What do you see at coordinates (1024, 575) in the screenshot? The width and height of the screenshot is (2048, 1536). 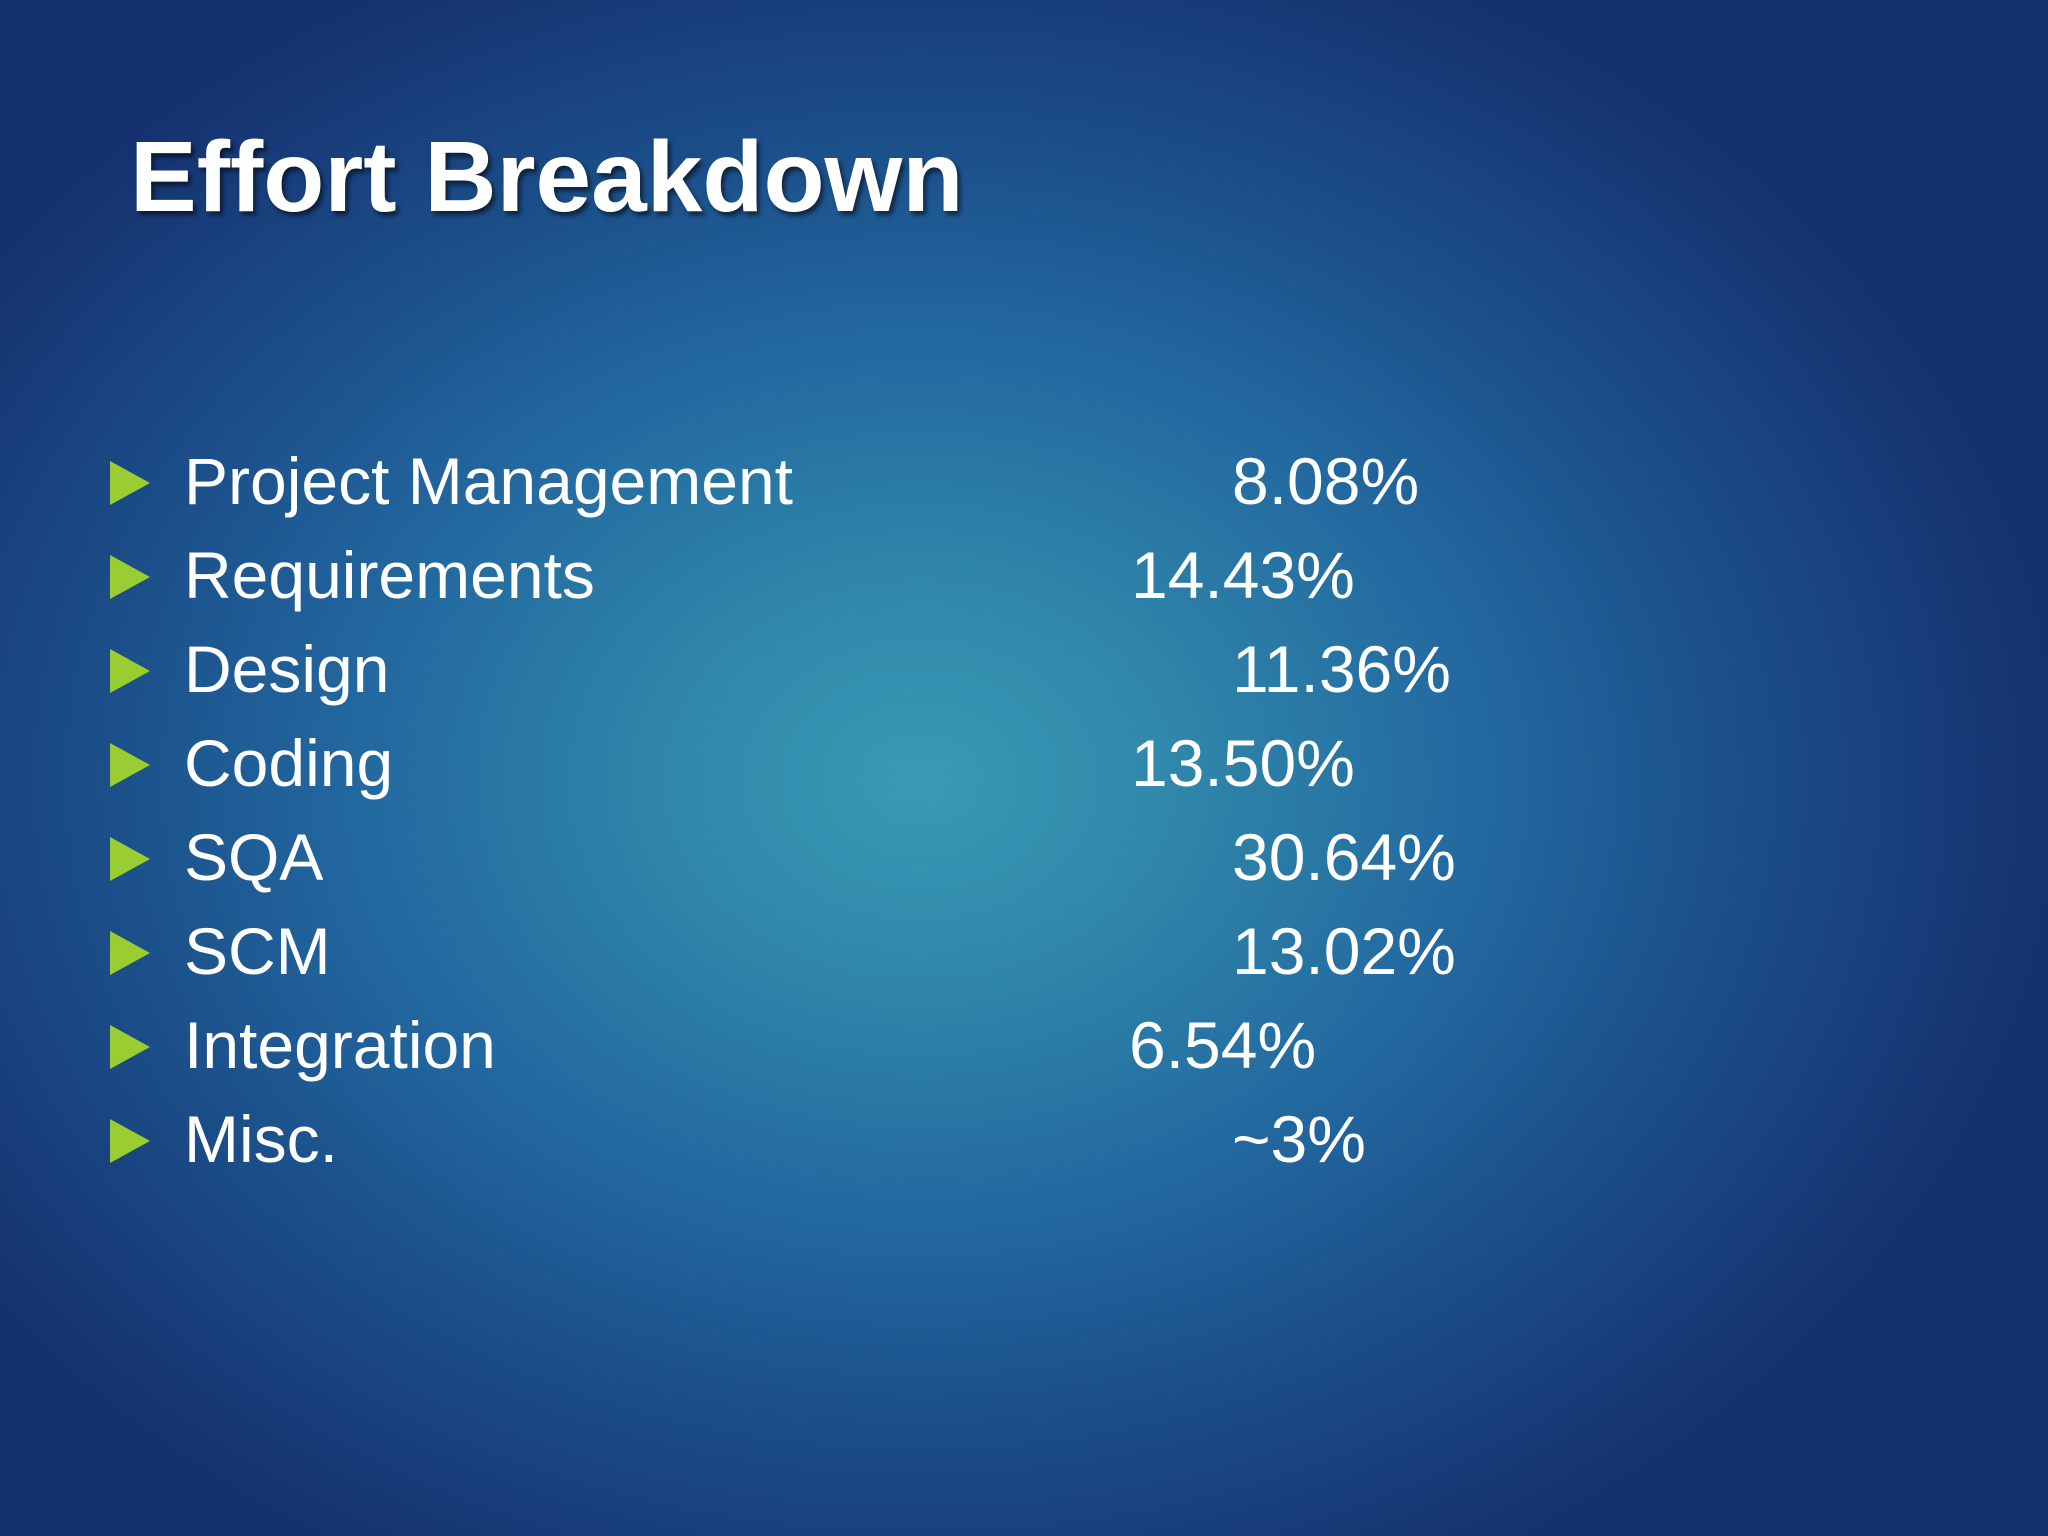 I see `list-item: Requirements 14.43%` at bounding box center [1024, 575].